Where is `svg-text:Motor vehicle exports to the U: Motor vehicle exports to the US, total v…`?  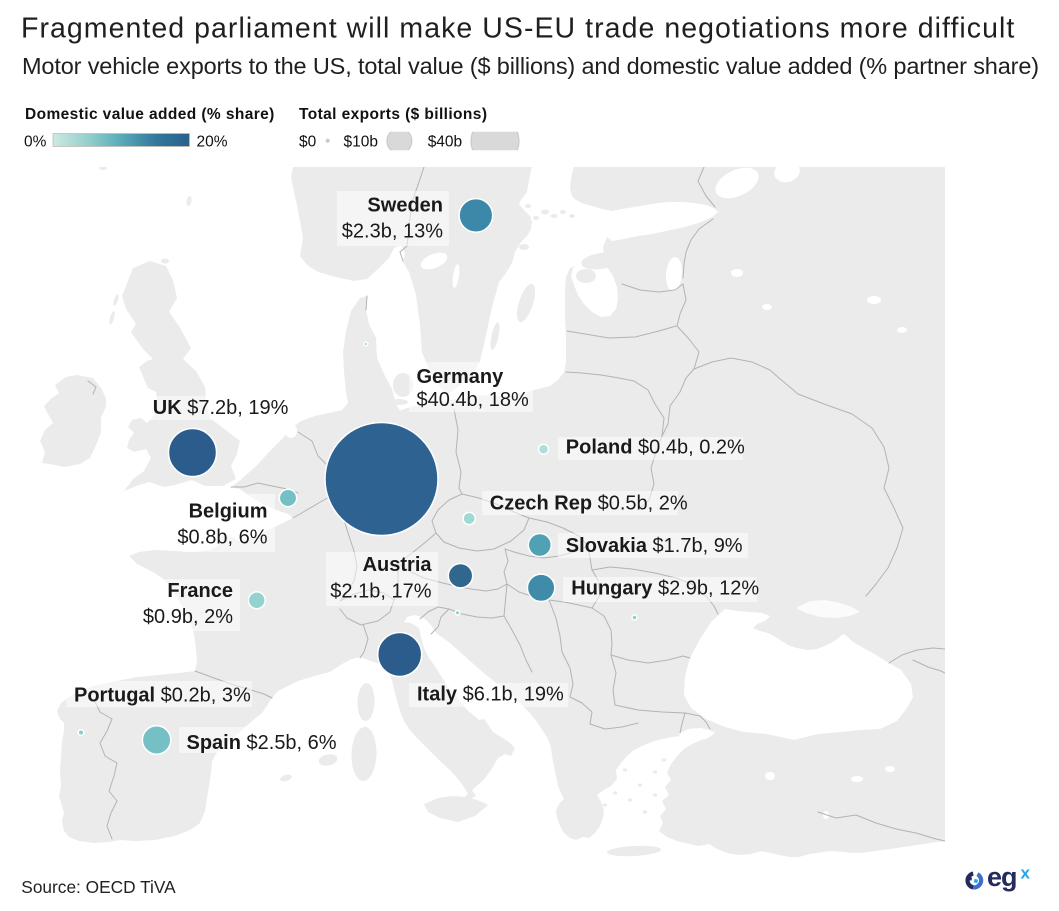 svg-text:Motor vehicle exports to the U: Motor vehicle exports to the US, total v… is located at coordinates (530, 66).